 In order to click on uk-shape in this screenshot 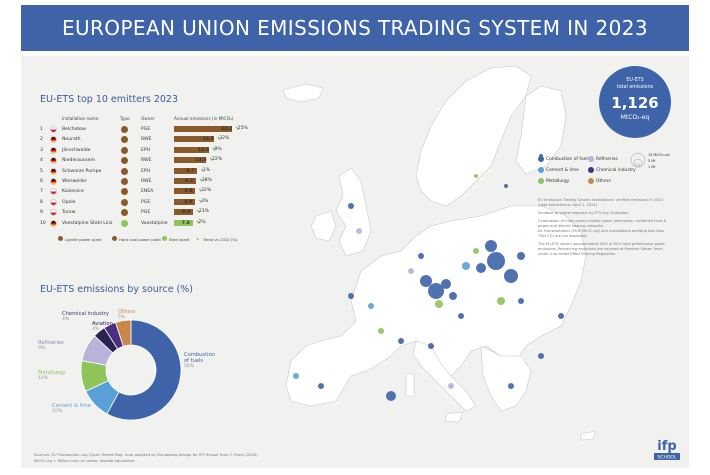, I will do `click(353, 212)`.